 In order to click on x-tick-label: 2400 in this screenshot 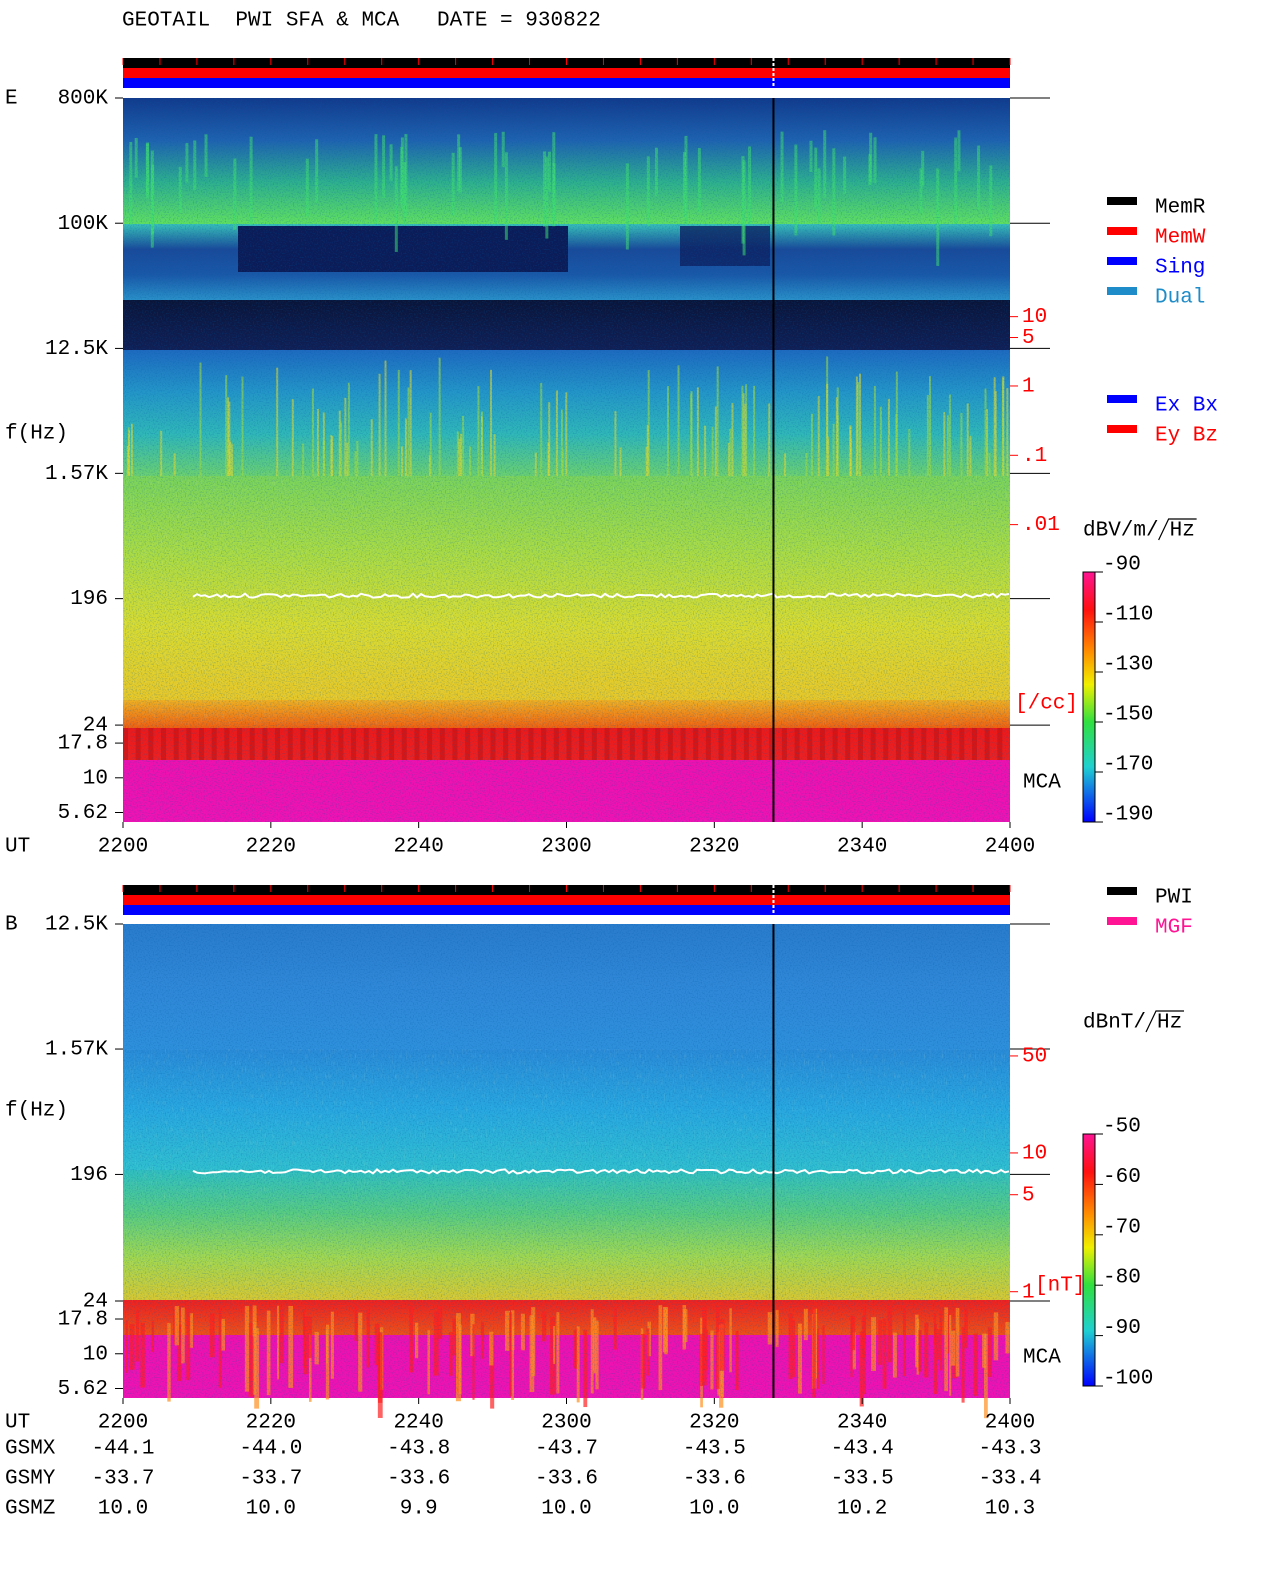, I will do `click(1010, 847)`.